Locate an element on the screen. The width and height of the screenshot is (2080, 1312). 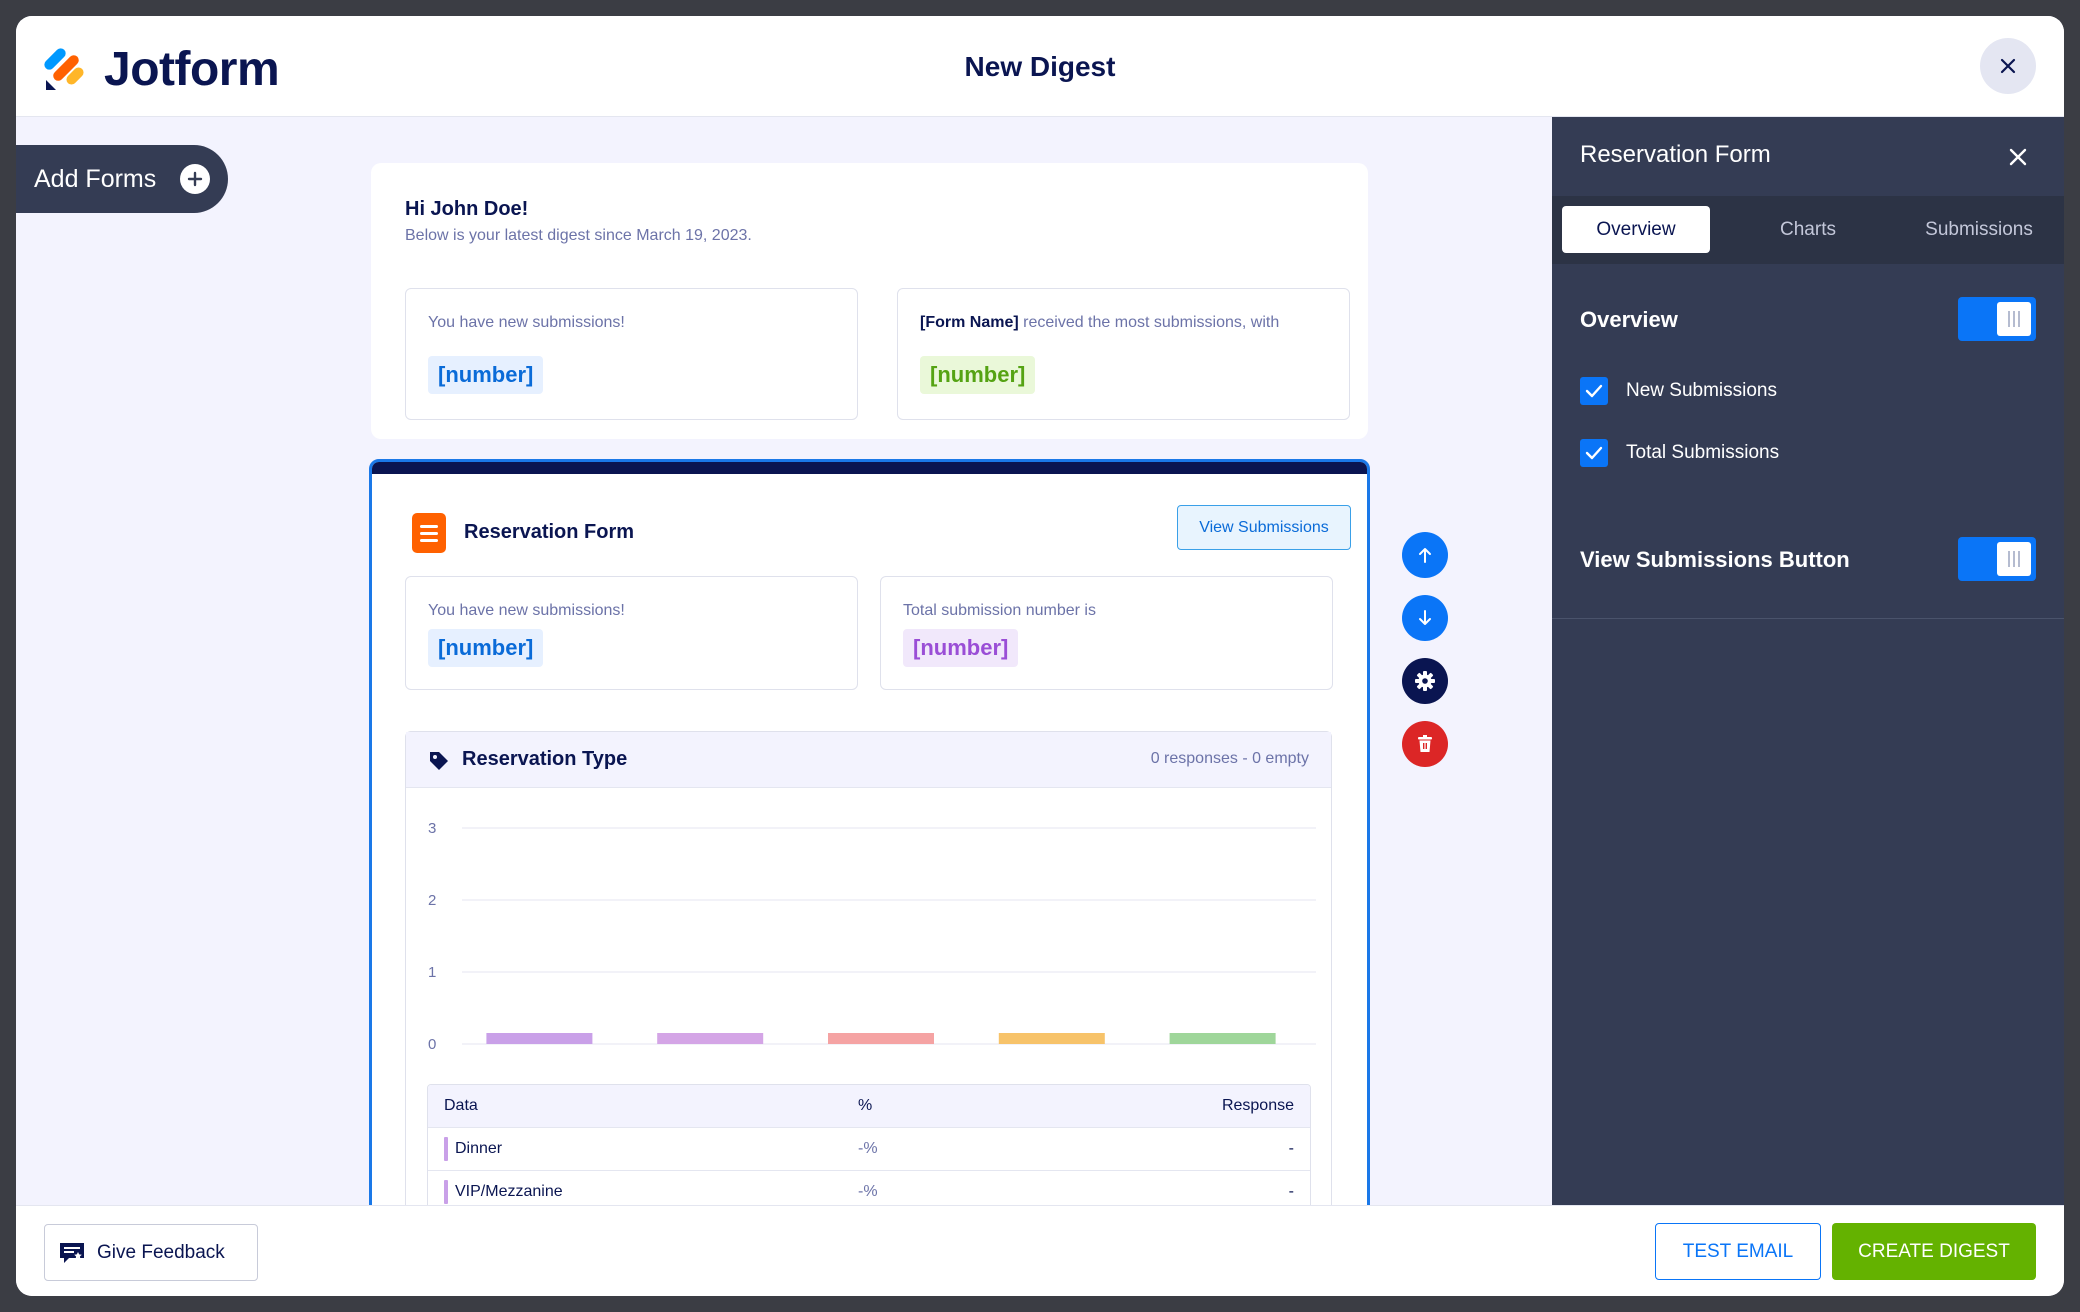
close-panel-button is located at coordinates (2018, 157).